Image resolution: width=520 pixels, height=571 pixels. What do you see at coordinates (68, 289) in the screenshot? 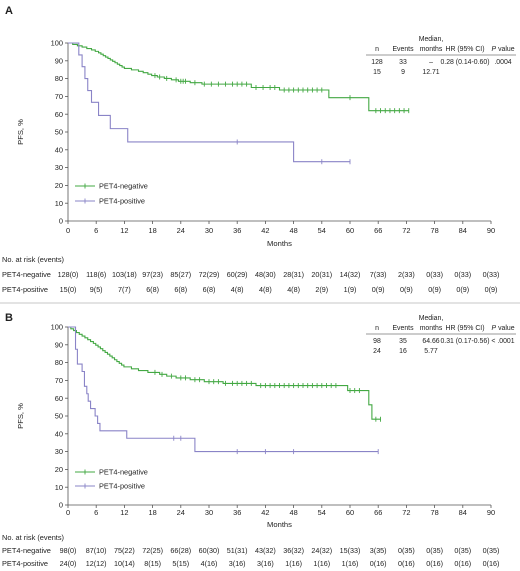
I see `risk-value: 15(0)` at bounding box center [68, 289].